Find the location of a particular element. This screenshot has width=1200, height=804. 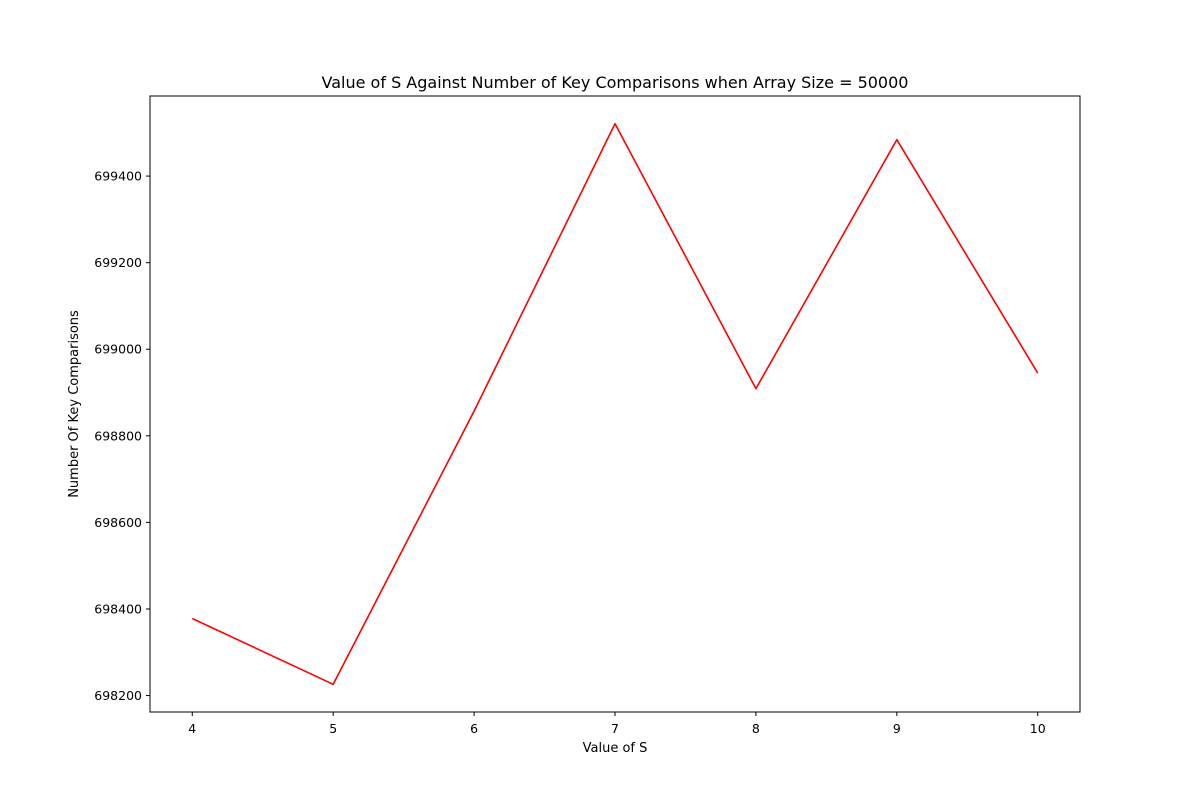

y-axis-label: Number Of Key Comparisons is located at coordinates (74, 404).